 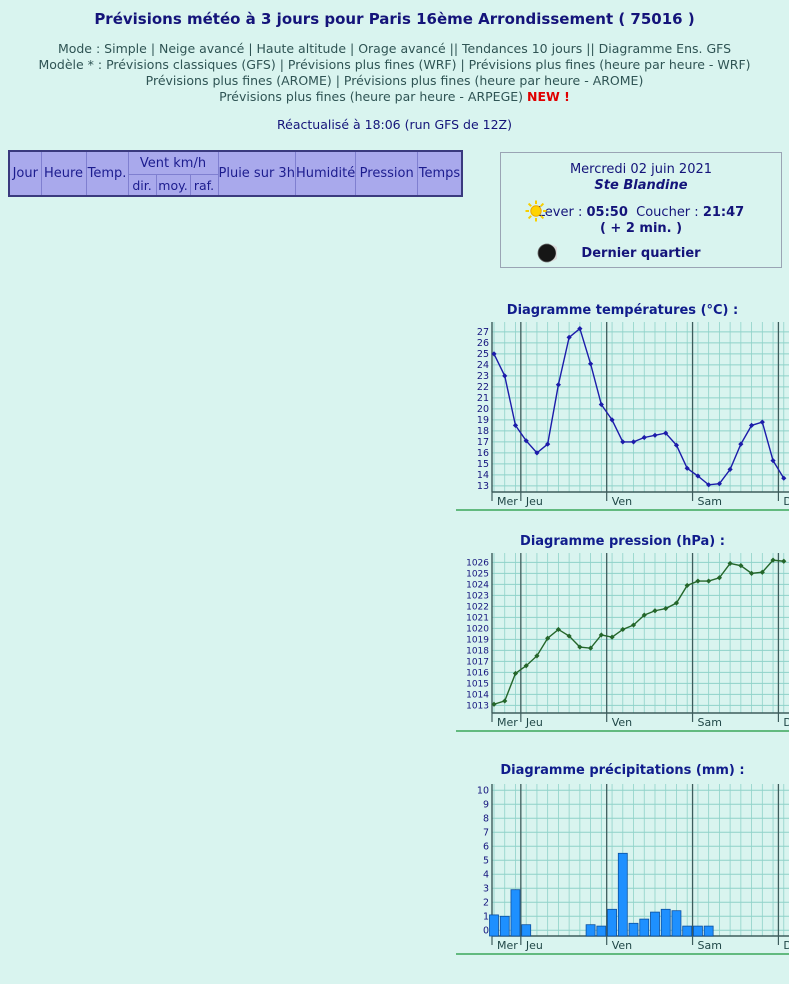 What do you see at coordinates (486, 902) in the screenshot?
I see `svg-text: 2` at bounding box center [486, 902].